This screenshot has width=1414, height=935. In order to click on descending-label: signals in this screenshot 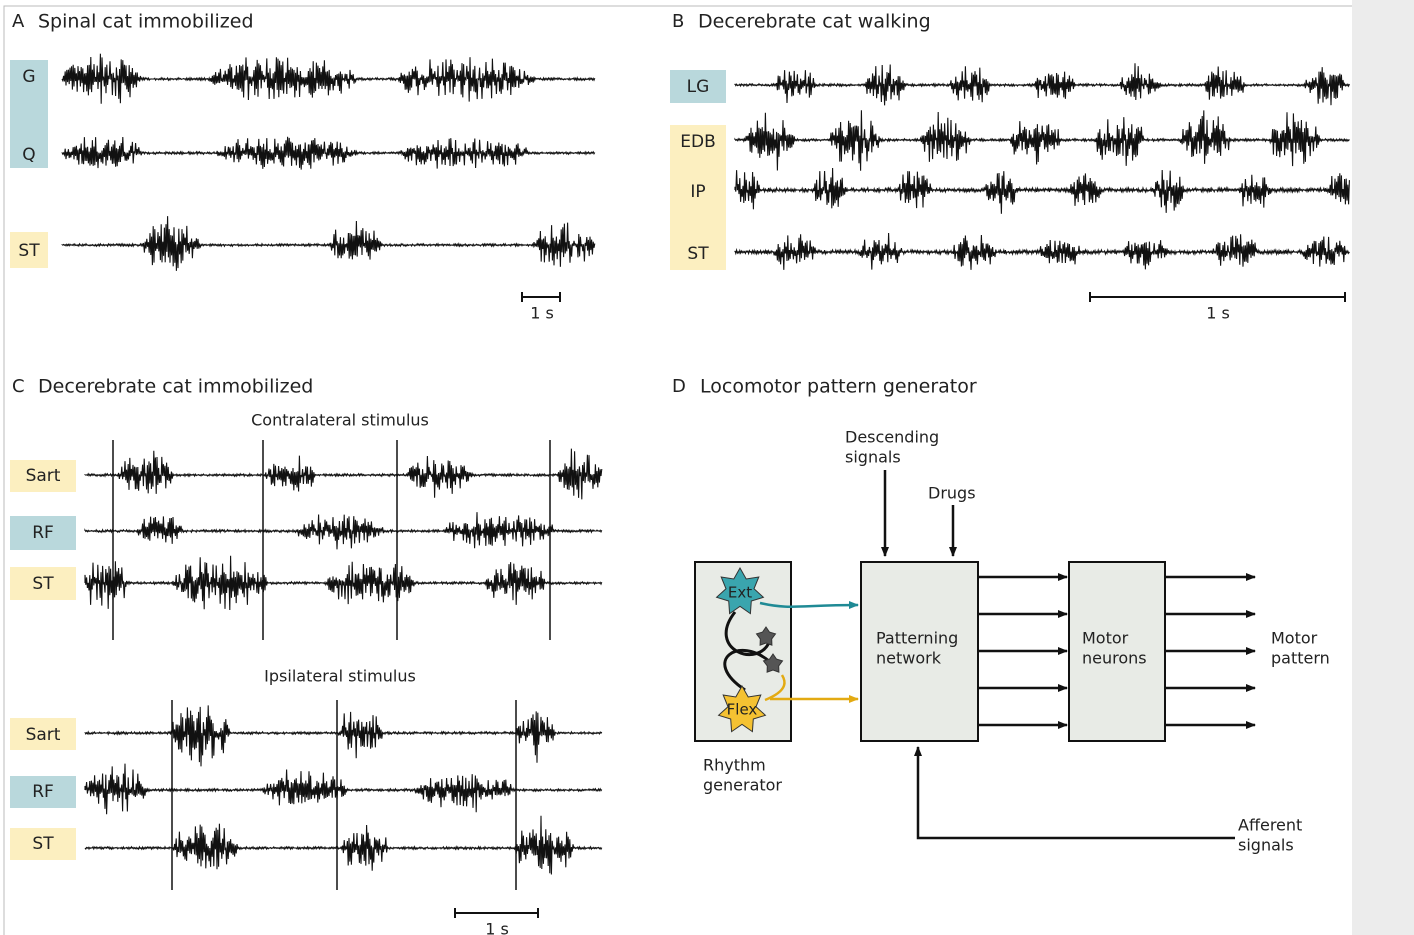, I will do `click(873, 457)`.